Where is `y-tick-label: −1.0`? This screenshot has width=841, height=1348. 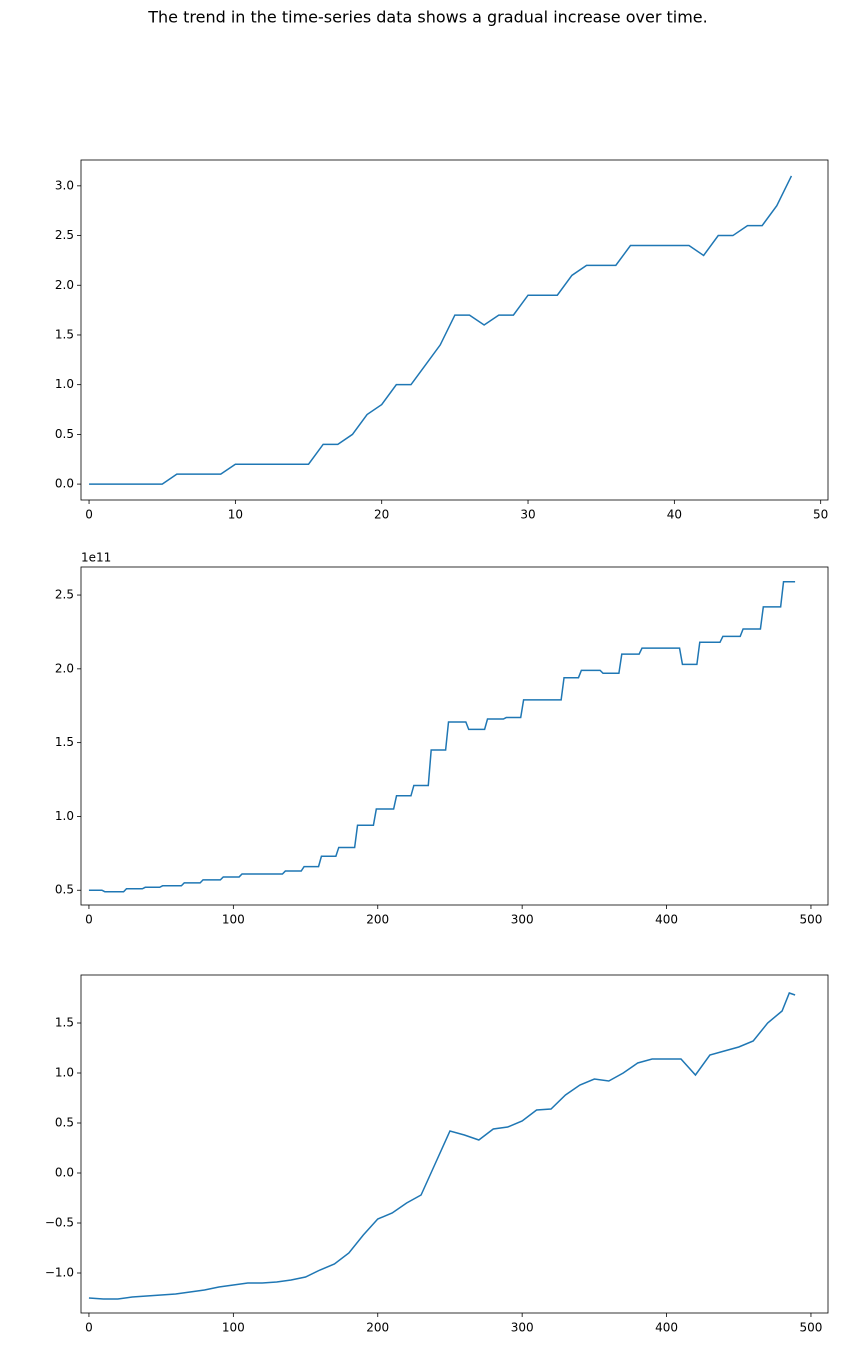 y-tick-label: −1.0 is located at coordinates (59, 1273).